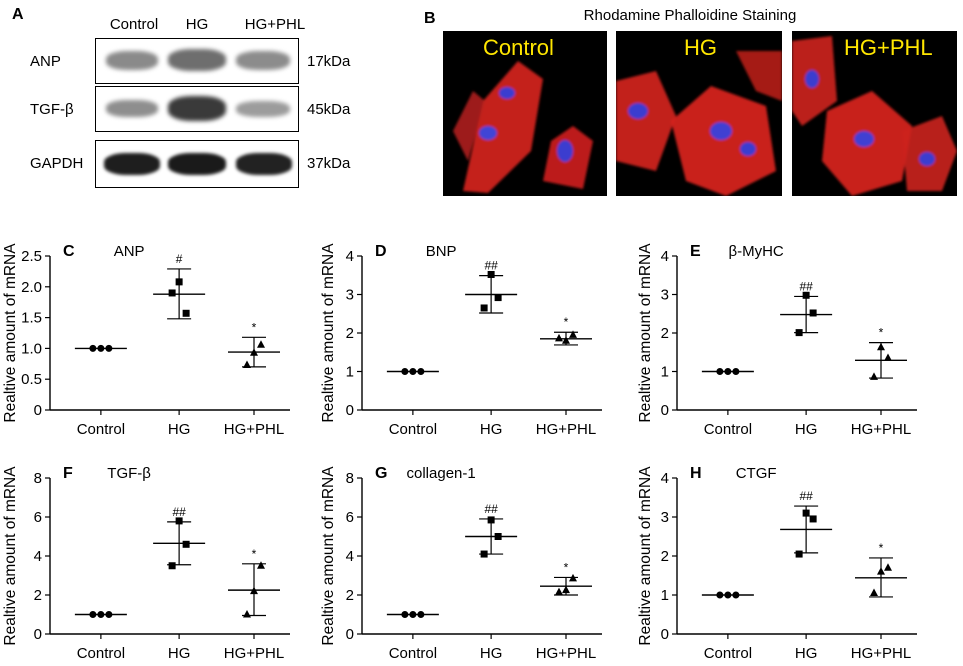  I want to click on chart-title: collagen-1, so click(441, 473).